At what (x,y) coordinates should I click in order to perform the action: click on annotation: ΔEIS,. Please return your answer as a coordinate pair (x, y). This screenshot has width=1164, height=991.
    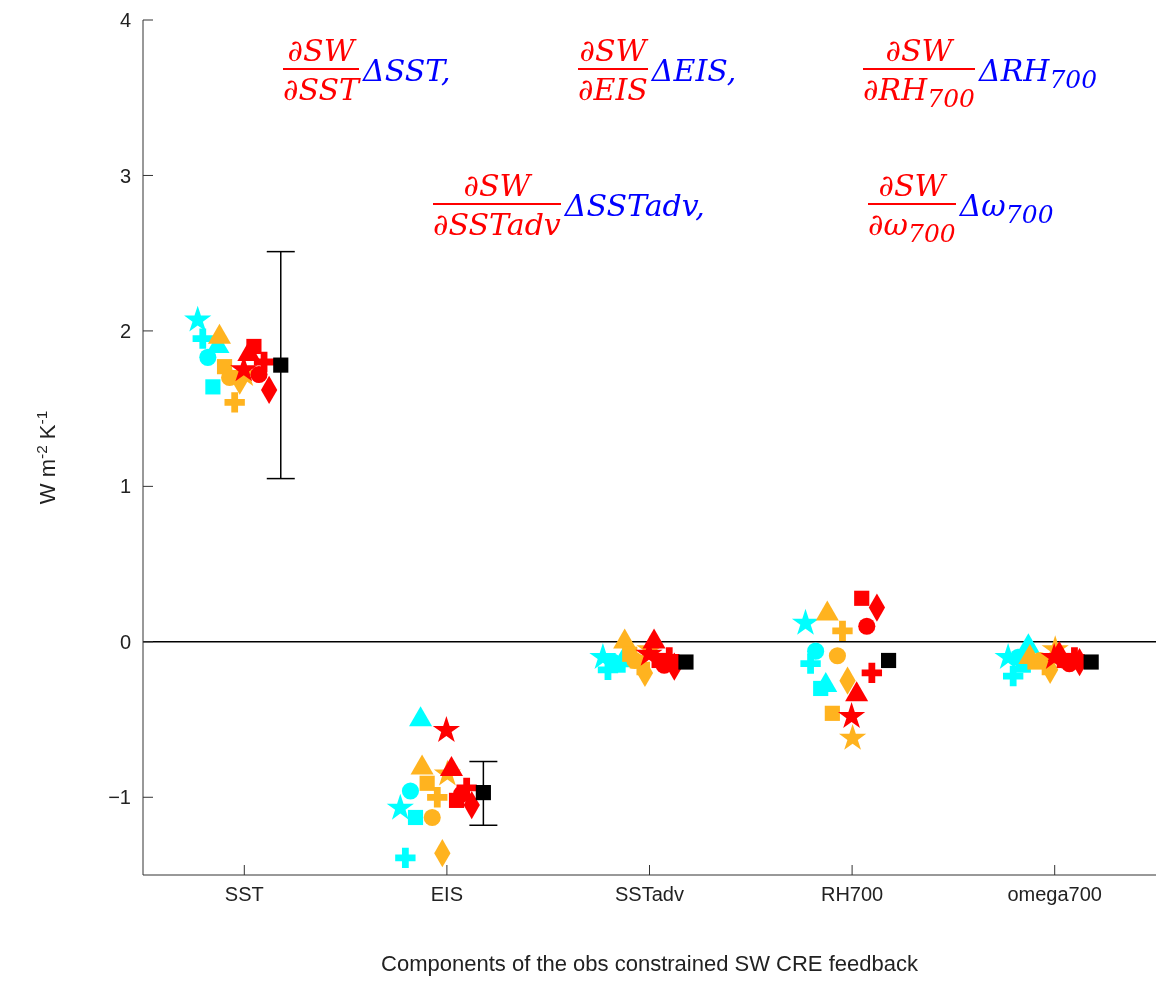
    Looking at the image, I should click on (694, 70).